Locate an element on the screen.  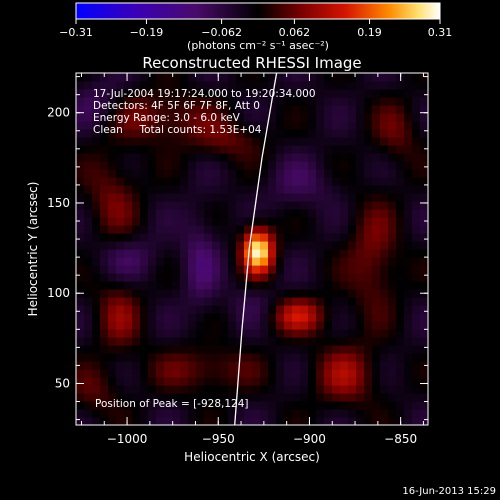
y-tick-label: 150 is located at coordinates (58, 203).